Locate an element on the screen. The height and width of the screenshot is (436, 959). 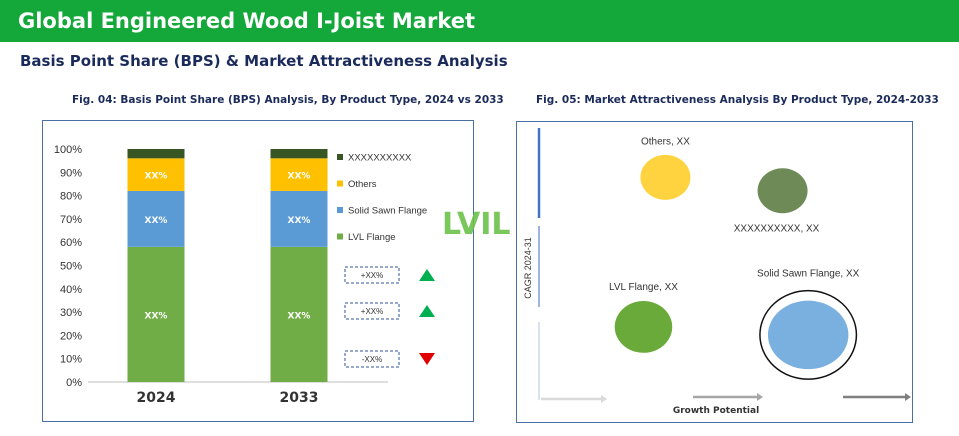
bubble-label: LVL Flange, XX is located at coordinates (643, 287).